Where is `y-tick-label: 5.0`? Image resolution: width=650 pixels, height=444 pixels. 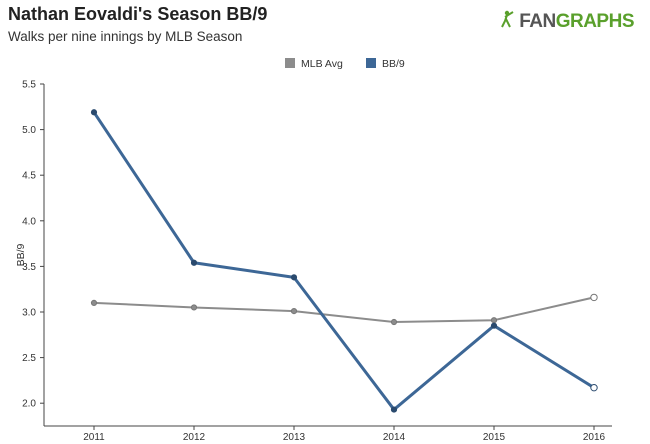
y-tick-label: 5.0 is located at coordinates (29, 130).